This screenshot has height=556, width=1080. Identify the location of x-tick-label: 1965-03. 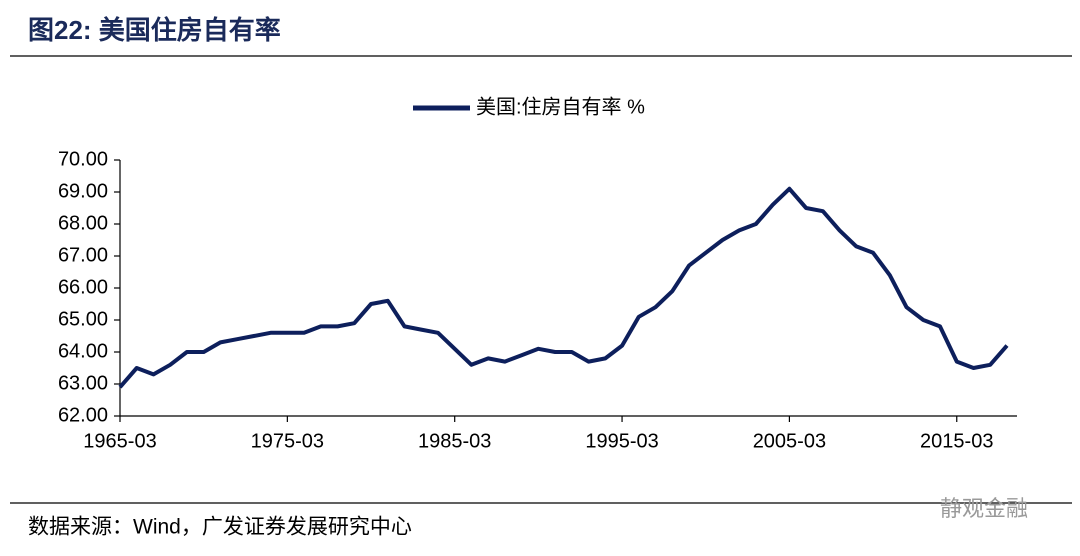
(119, 441).